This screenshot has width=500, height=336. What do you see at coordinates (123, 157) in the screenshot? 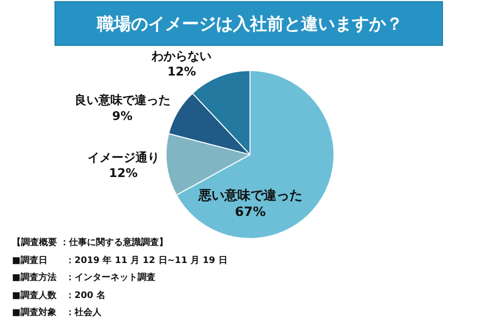
I see `slice-label: イメージ通り` at bounding box center [123, 157].